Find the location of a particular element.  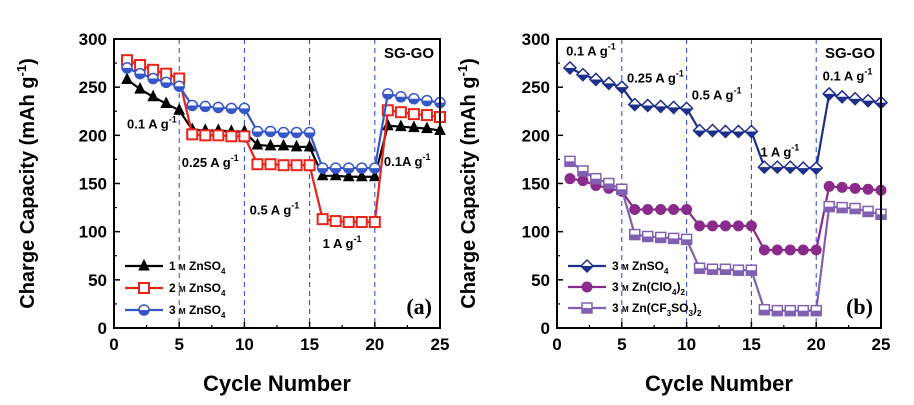

panel-label: (b) is located at coordinates (859, 306).